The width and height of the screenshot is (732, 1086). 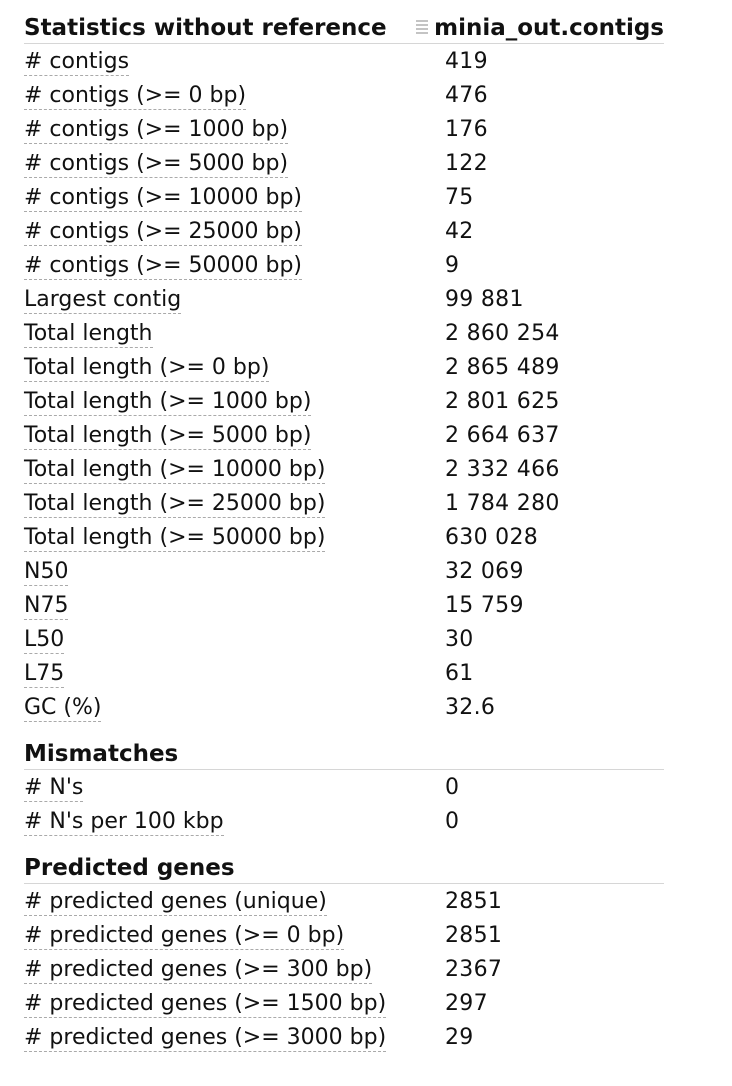 I want to click on metric-value: 61, so click(x=459, y=673).